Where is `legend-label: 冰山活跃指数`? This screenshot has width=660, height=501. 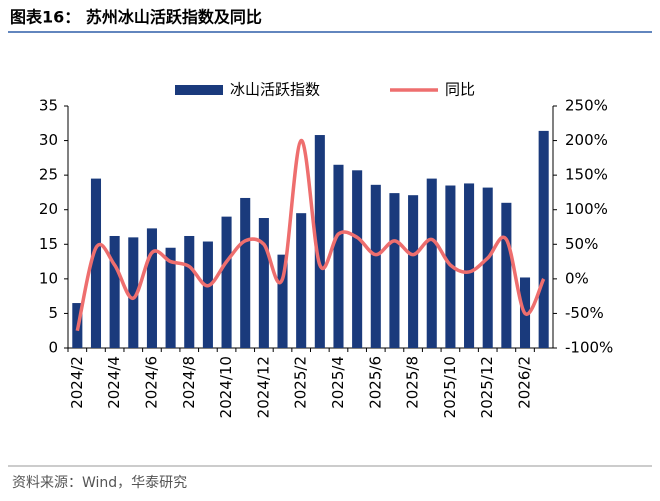 legend-label: 冰山活跃指数 is located at coordinates (275, 90).